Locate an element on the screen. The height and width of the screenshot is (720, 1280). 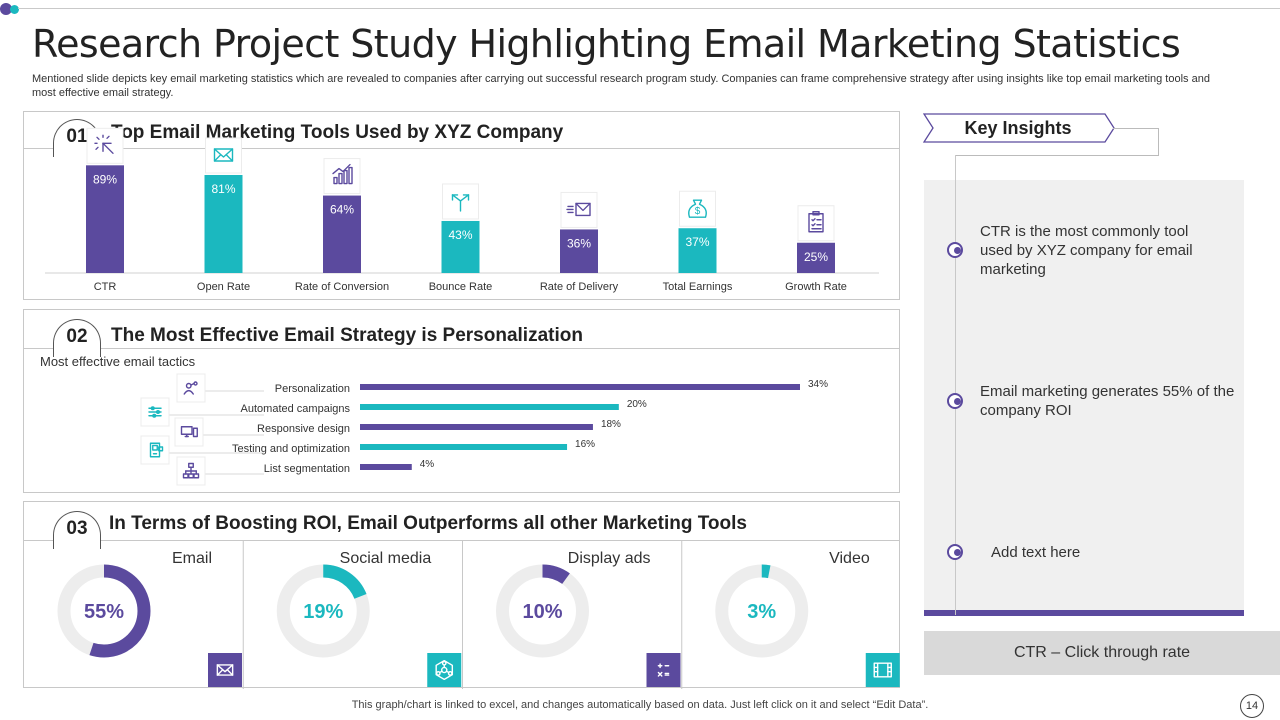
data-label: 81% is located at coordinates (223, 189).